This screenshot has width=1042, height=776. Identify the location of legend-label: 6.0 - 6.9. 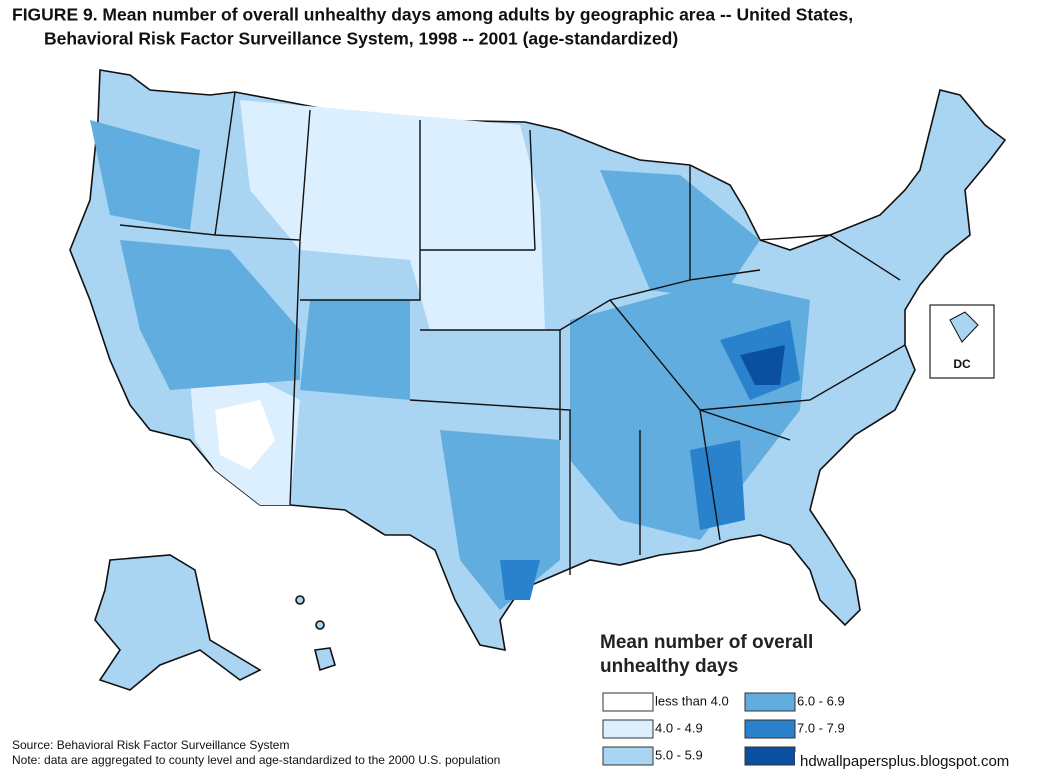
(821, 700).